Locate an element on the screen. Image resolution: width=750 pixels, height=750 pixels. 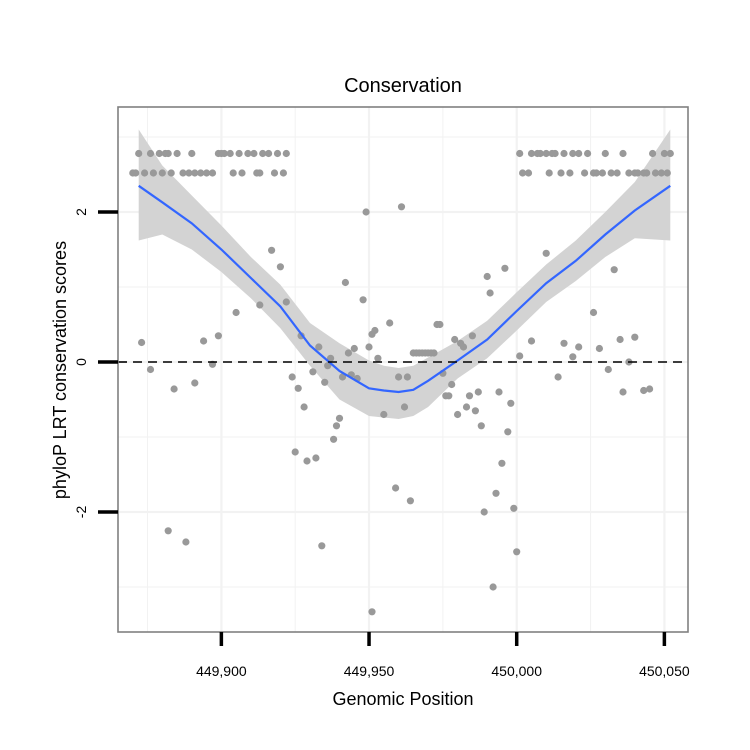
x-axis-title: Genomic Position is located at coordinates (402, 699).